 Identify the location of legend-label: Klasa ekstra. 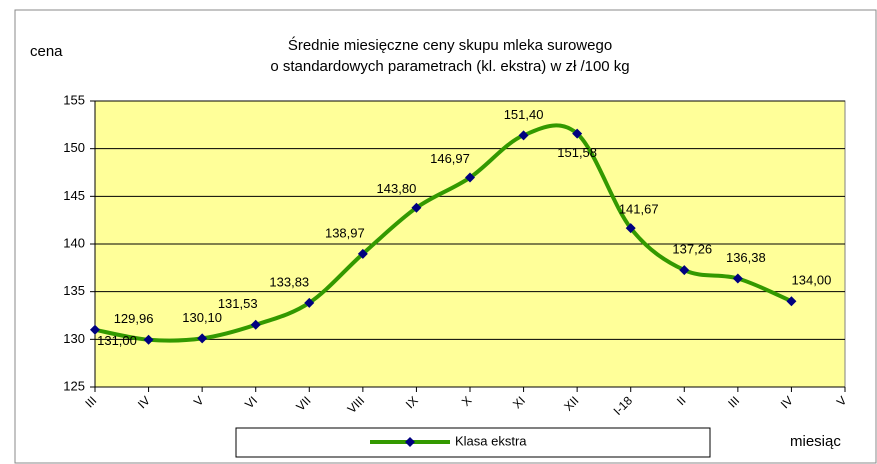
(491, 440).